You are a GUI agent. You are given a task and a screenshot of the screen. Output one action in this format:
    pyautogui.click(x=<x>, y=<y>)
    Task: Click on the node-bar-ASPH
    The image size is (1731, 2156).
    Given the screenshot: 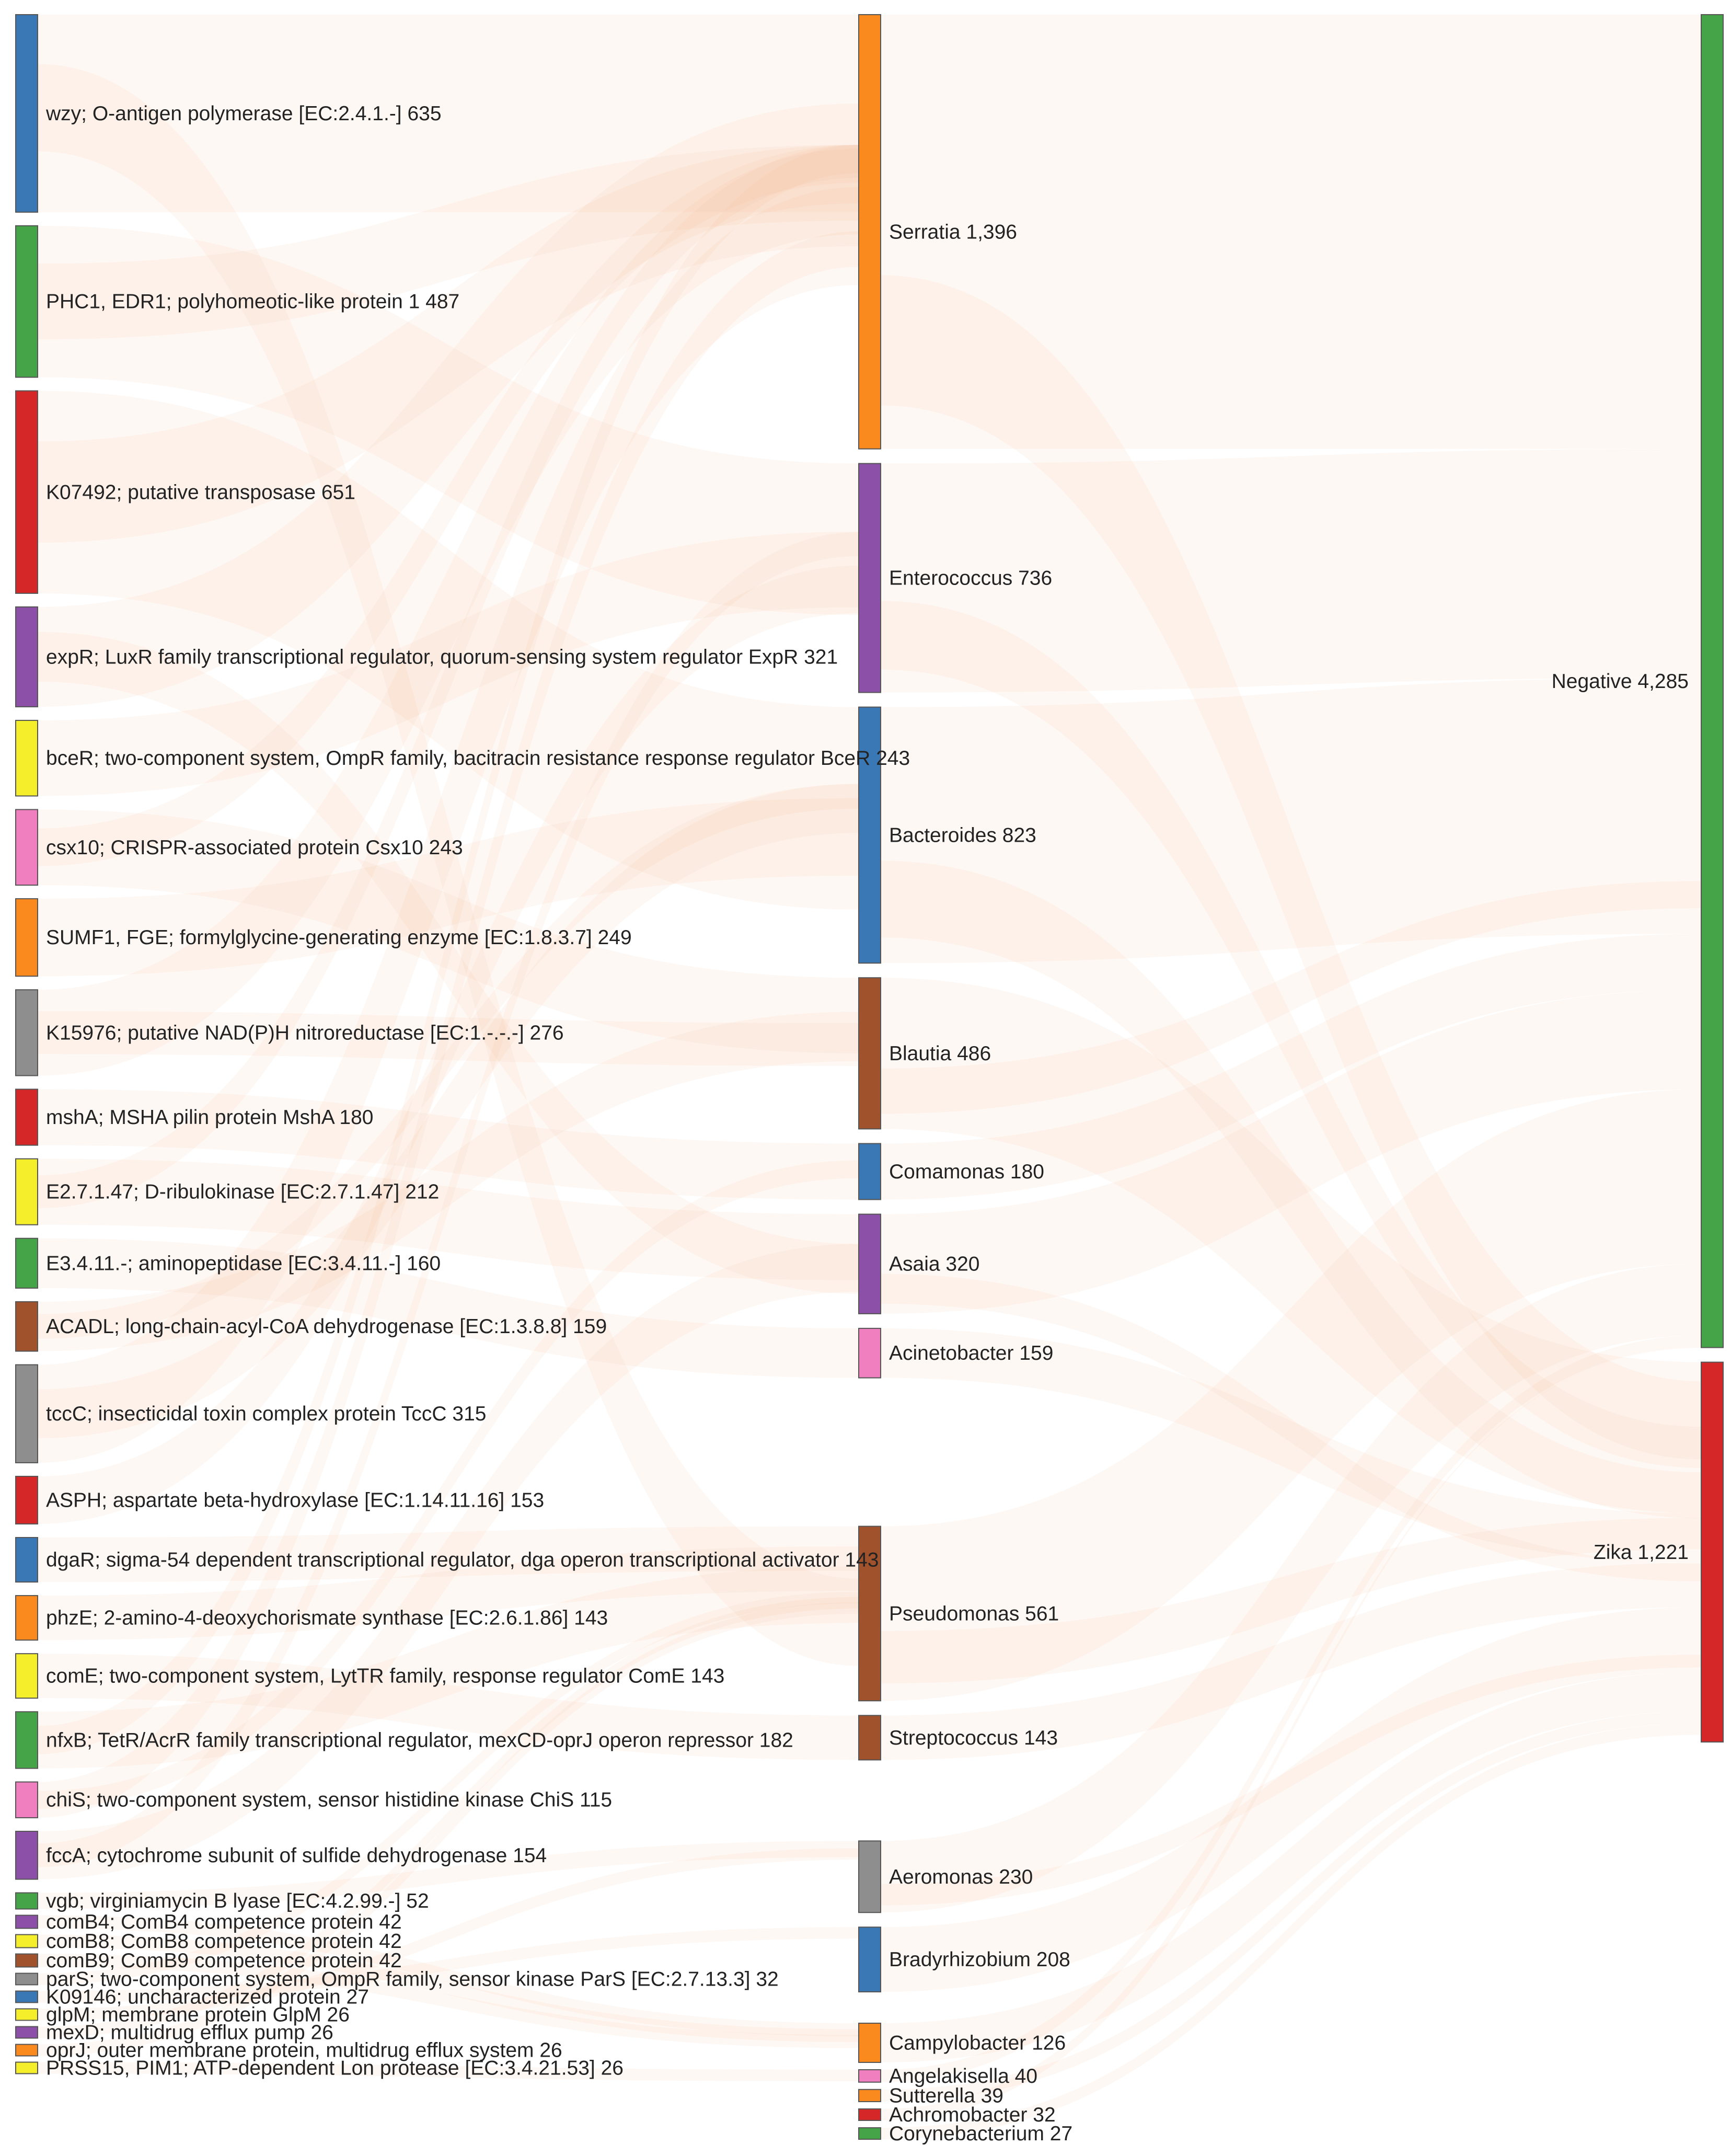 What is the action you would take?
    pyautogui.click(x=27, y=1499)
    